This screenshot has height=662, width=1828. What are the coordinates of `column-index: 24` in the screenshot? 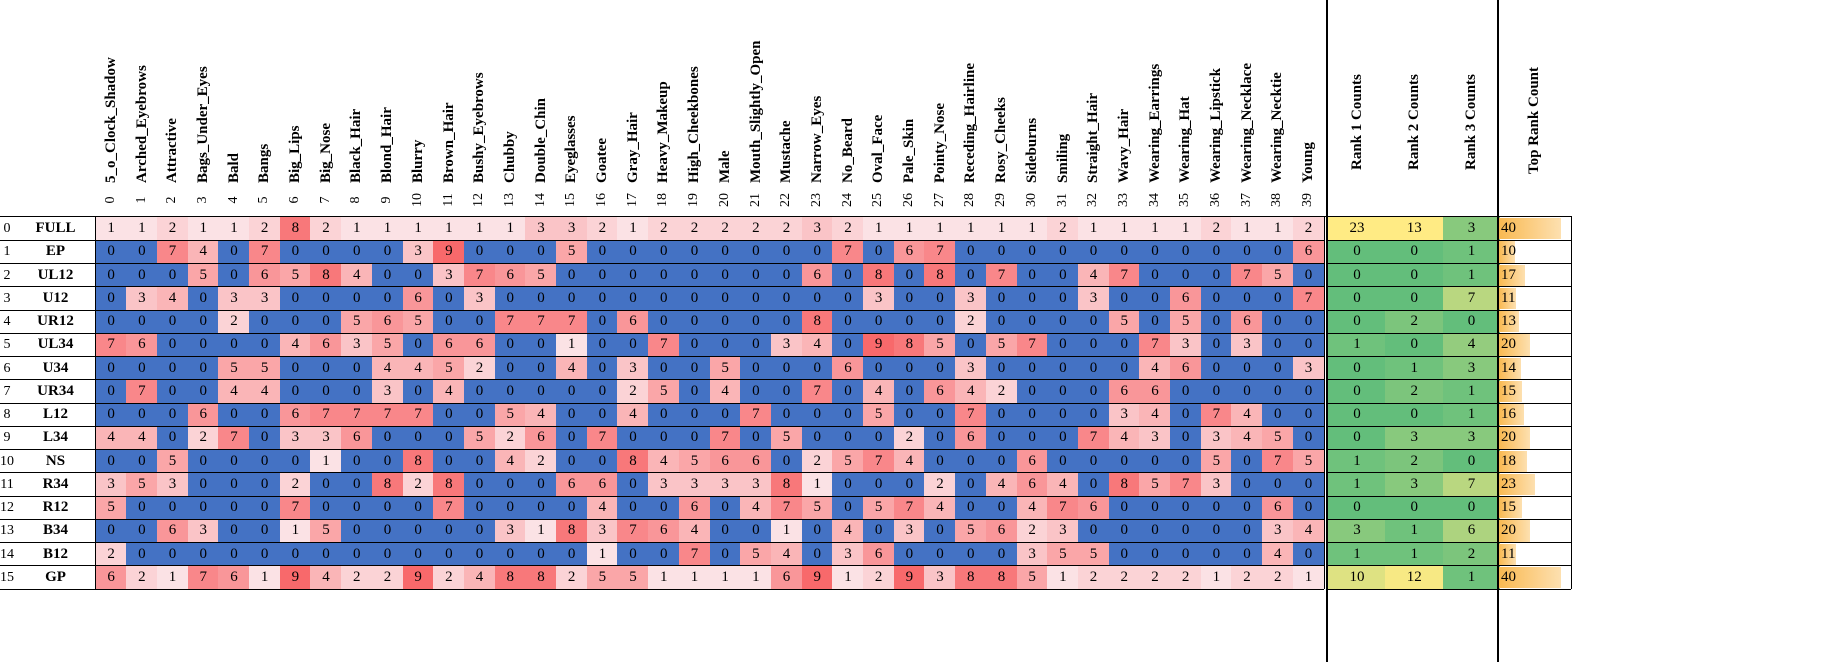 It's located at (847, 200).